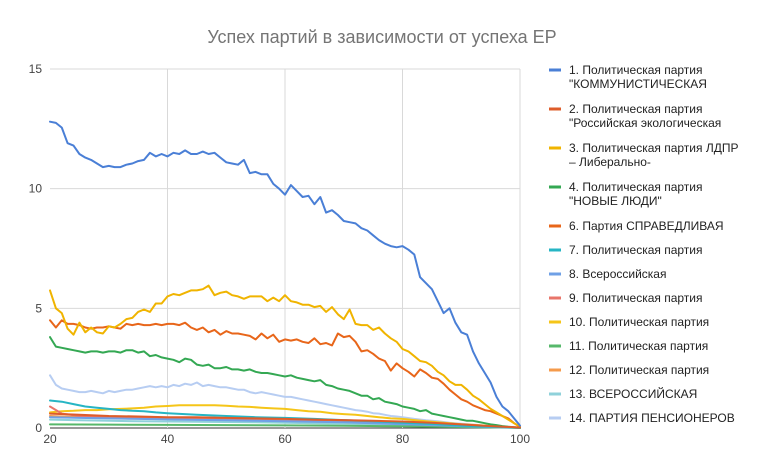 The image size is (762, 471). What do you see at coordinates (50, 439) in the screenshot?
I see `x-tick-label: 20` at bounding box center [50, 439].